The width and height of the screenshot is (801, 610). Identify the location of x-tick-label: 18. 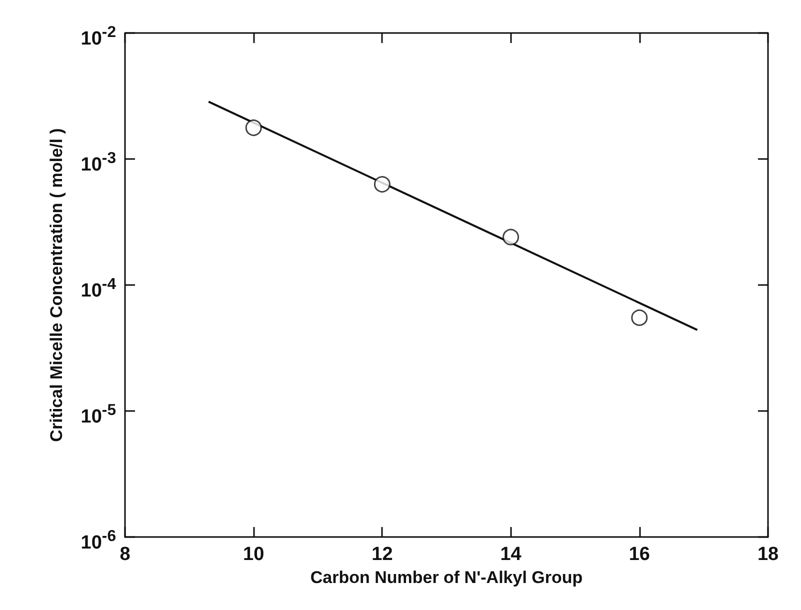
(768, 554).